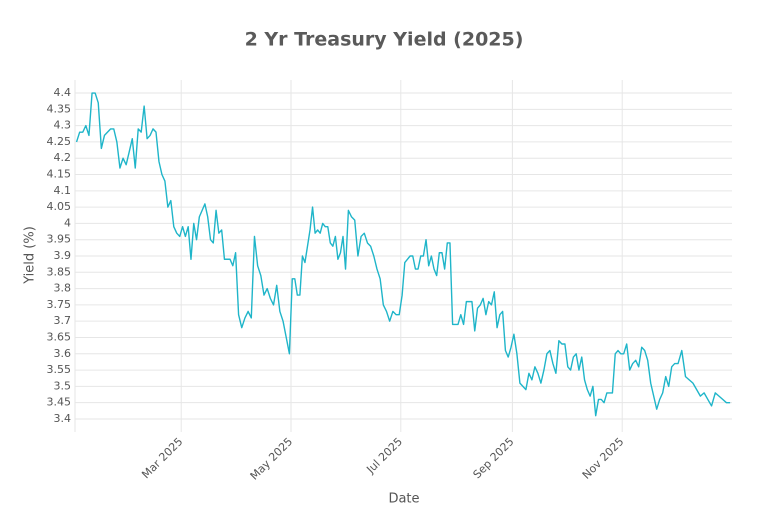 The image size is (768, 512). Describe the element at coordinates (63, 125) in the screenshot. I see `y-tick-label: 4.3` at that location.